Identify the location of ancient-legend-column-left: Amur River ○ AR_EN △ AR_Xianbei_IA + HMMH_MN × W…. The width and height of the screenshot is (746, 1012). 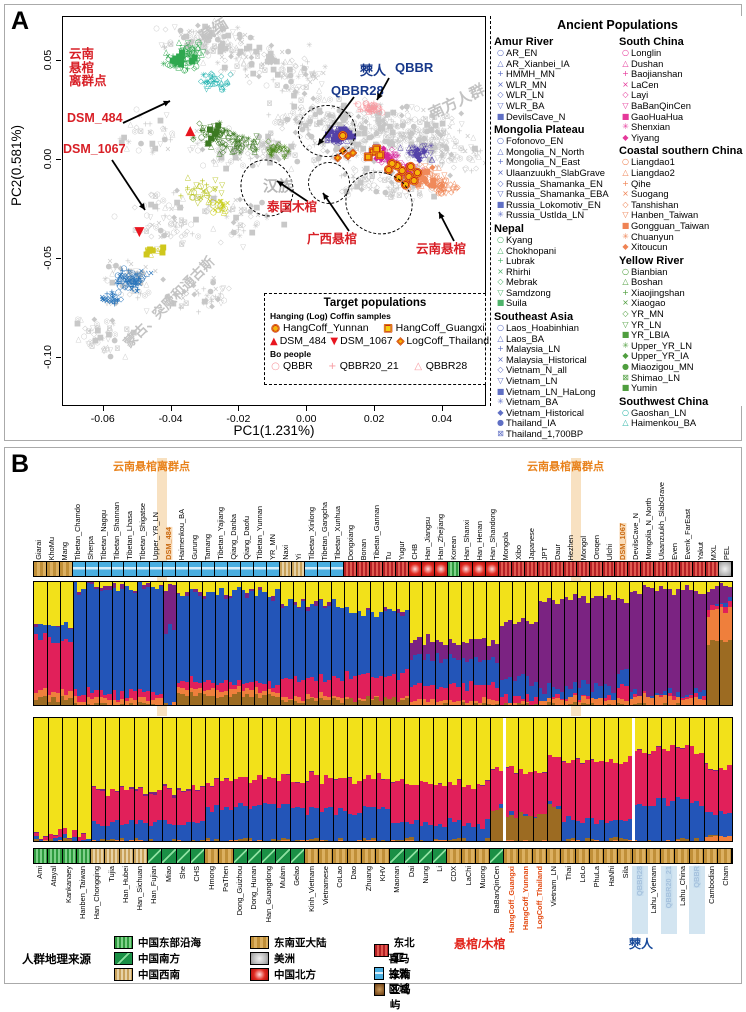
(553, 237).